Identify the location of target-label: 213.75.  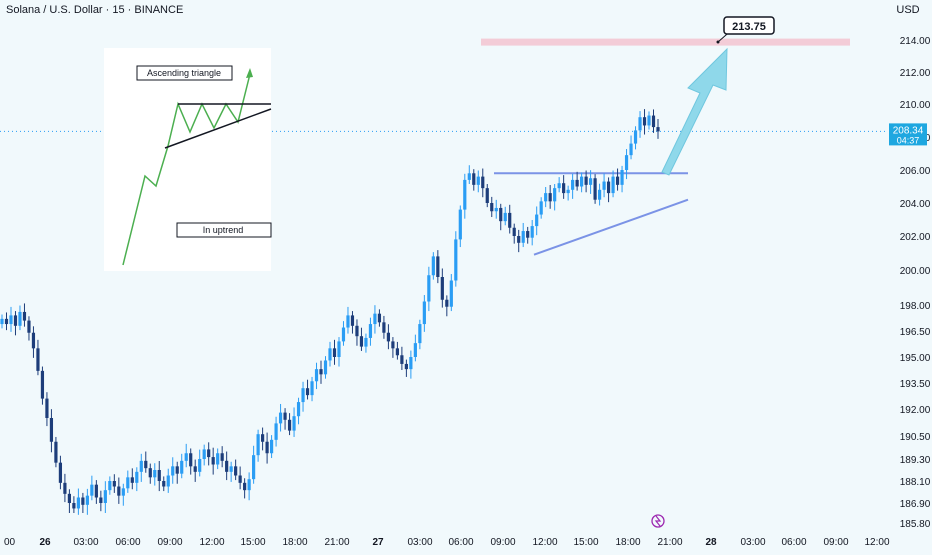
(749, 27).